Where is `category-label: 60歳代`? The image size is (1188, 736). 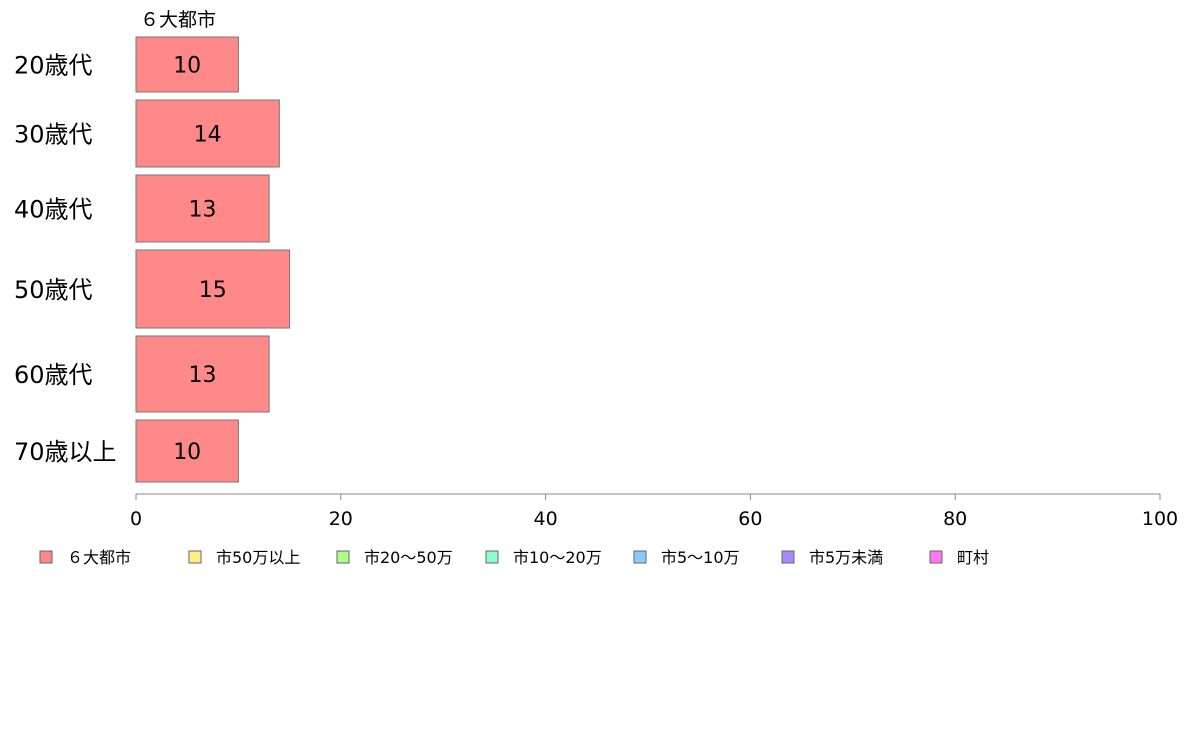 category-label: 60歳代 is located at coordinates (53, 375).